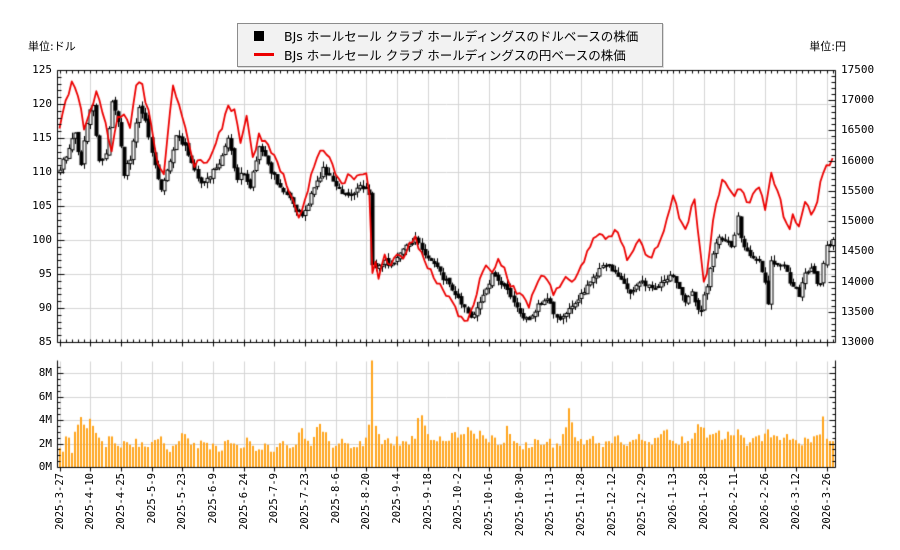 The height and width of the screenshot is (550, 900). Describe the element at coordinates (182, 501) in the screenshot. I see `date-tick-label: 2025-5-23` at that location.